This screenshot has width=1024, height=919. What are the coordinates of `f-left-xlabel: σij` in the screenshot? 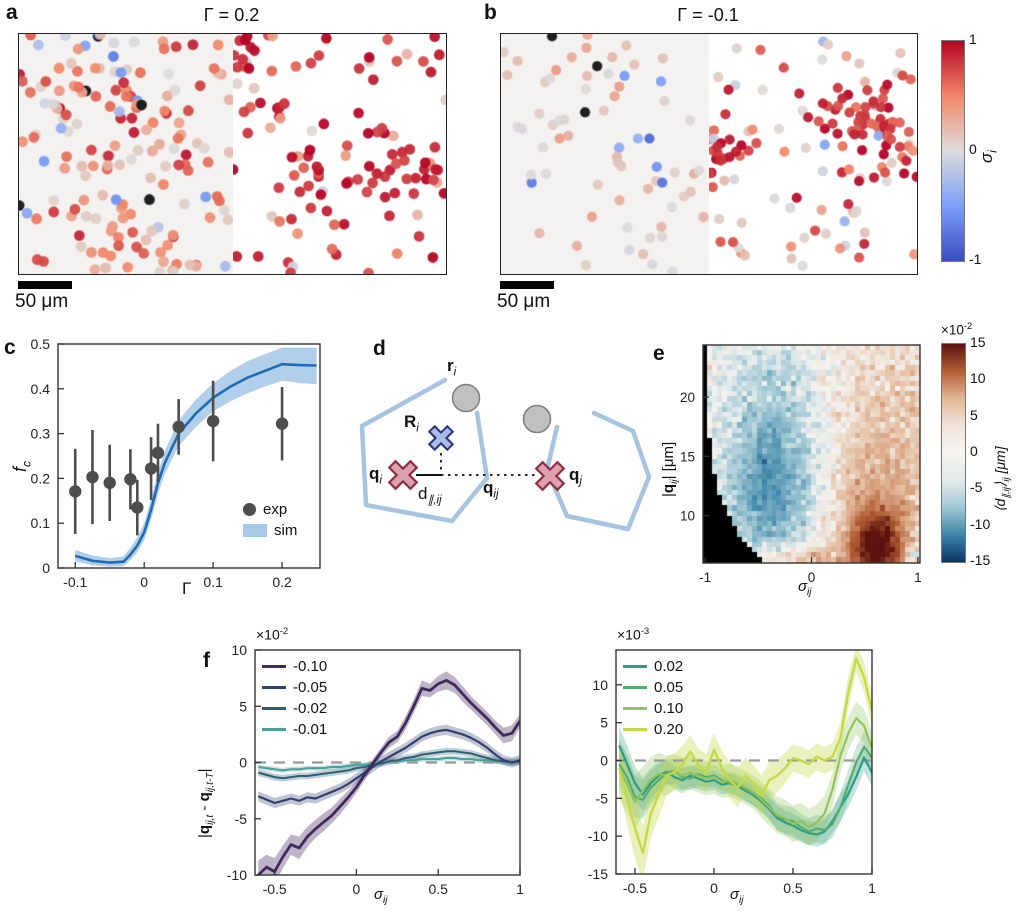 It's located at (381, 896).